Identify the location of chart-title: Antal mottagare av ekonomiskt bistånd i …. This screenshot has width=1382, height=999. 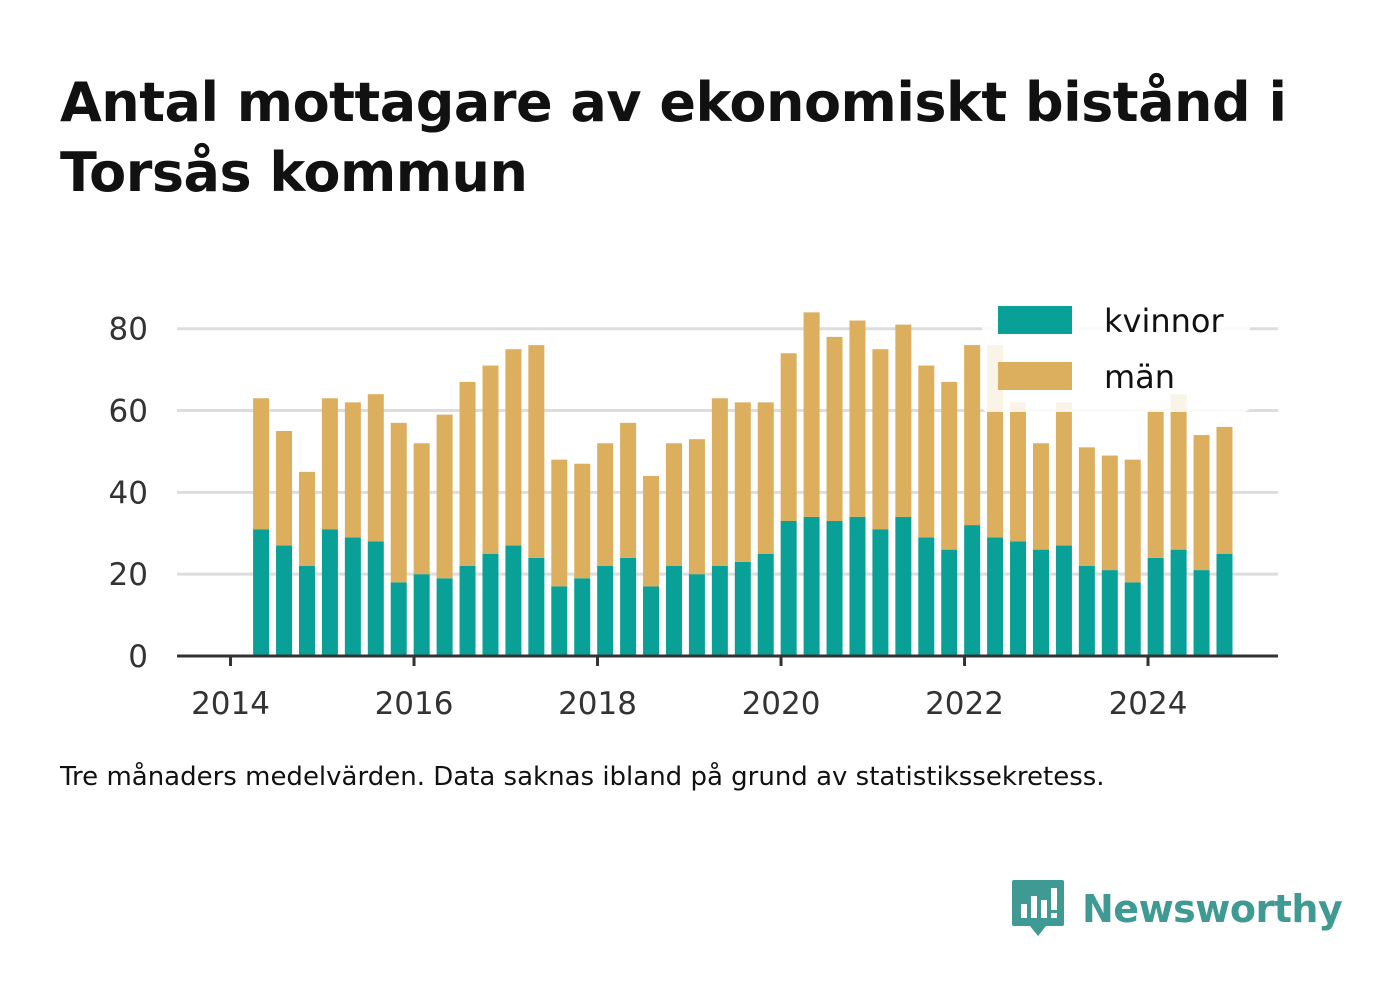
(673, 137).